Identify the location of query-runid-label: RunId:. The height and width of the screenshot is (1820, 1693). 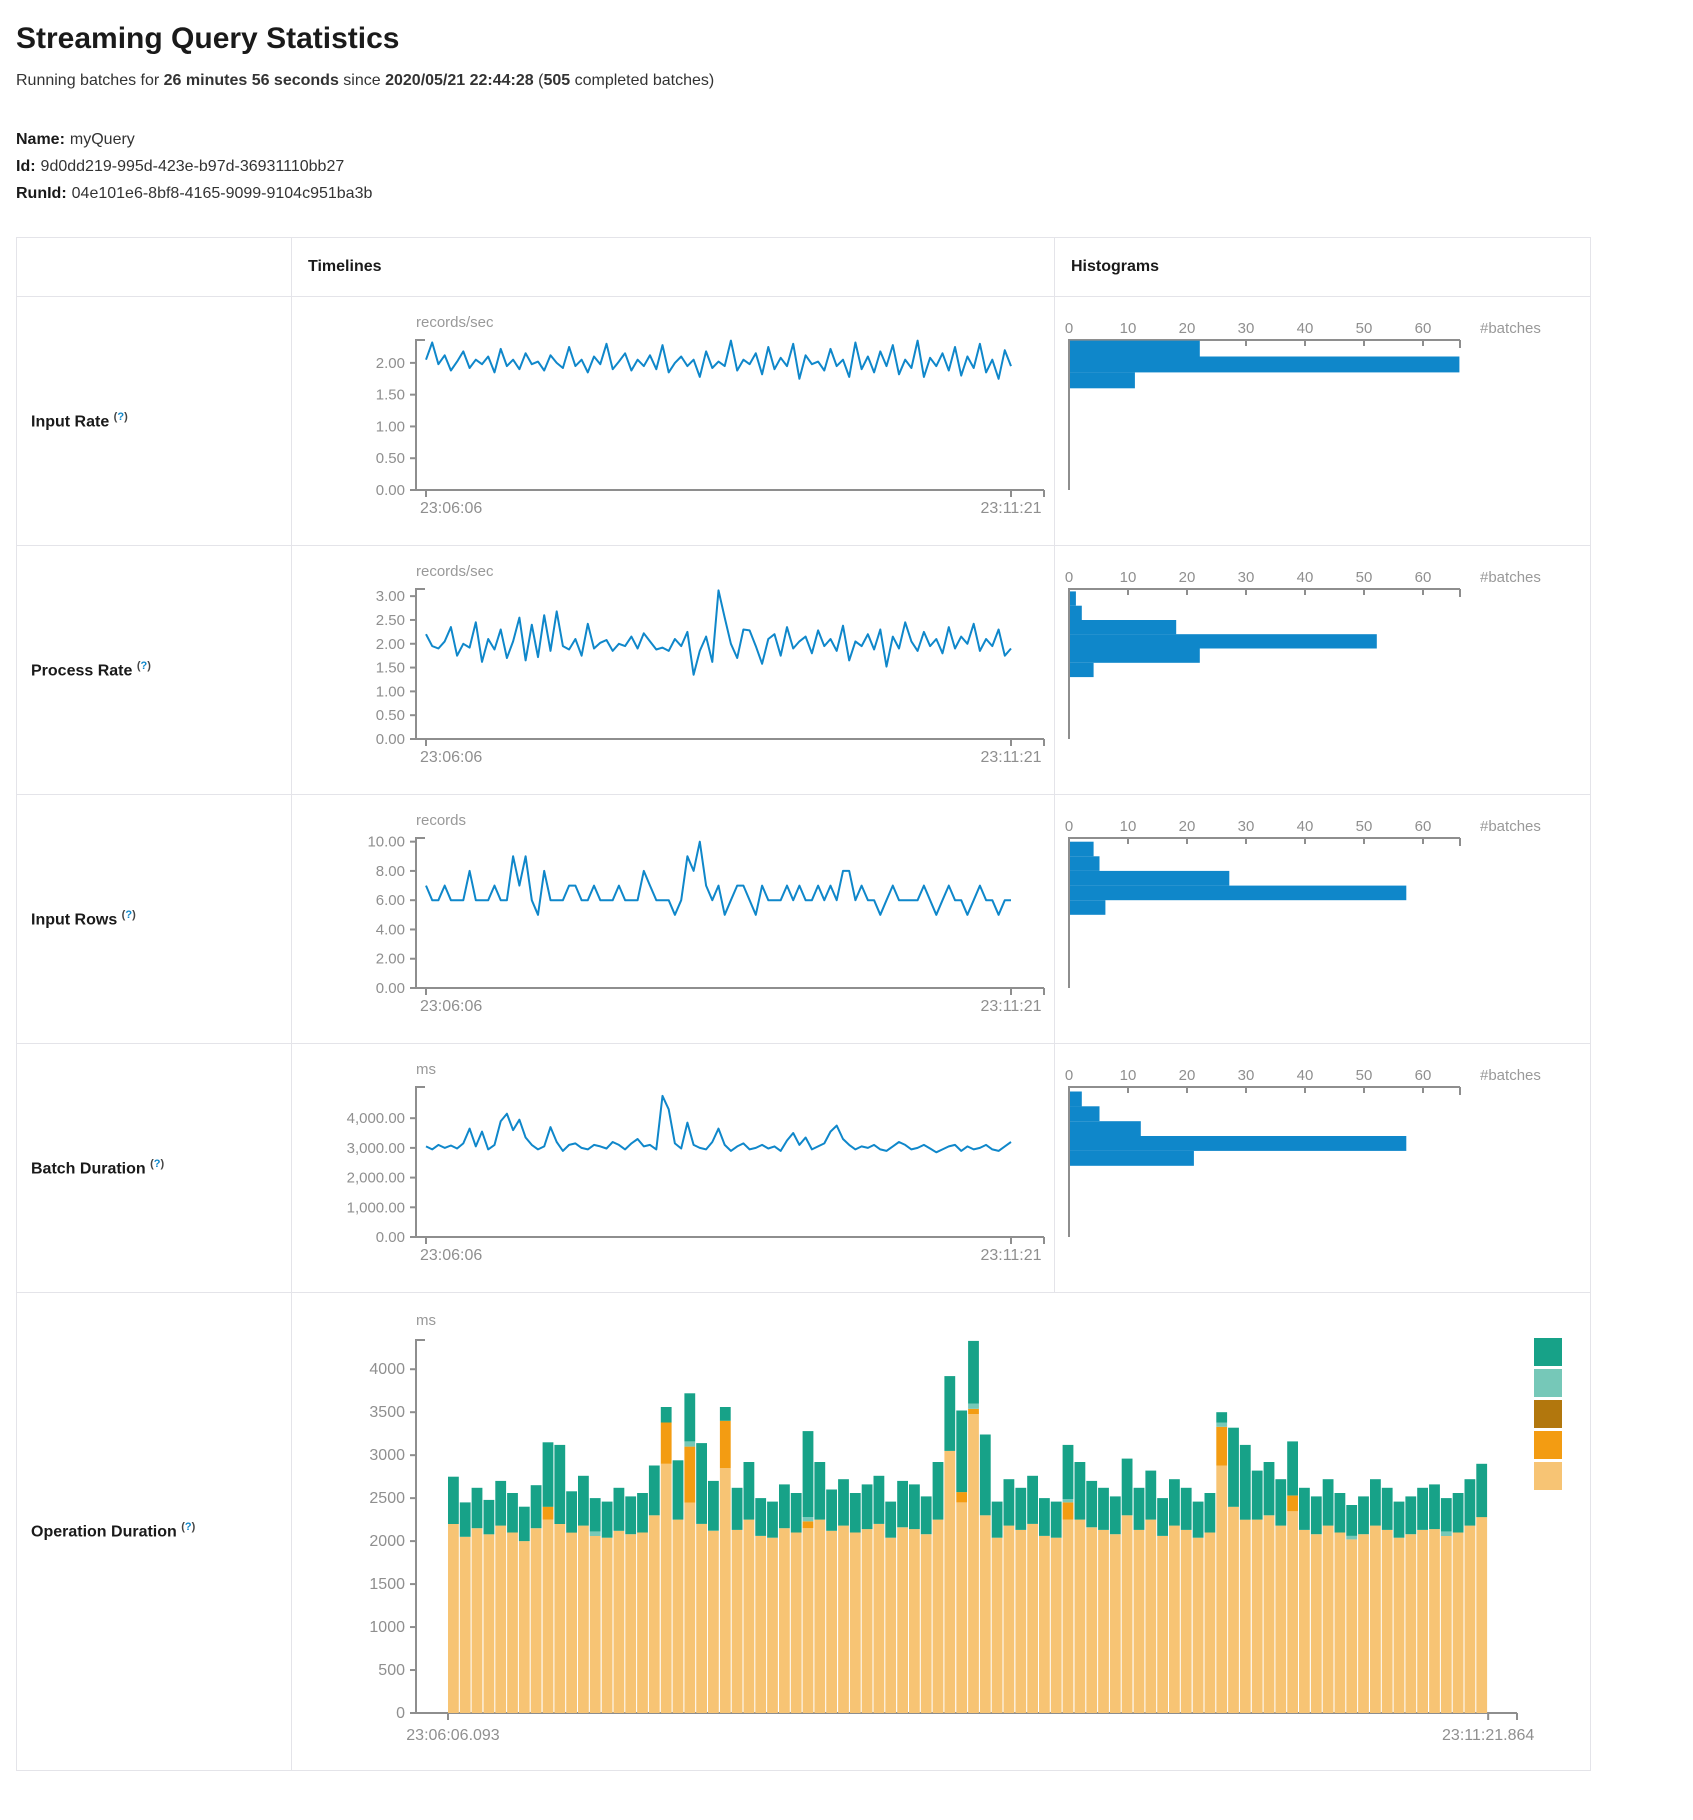
(41, 193).